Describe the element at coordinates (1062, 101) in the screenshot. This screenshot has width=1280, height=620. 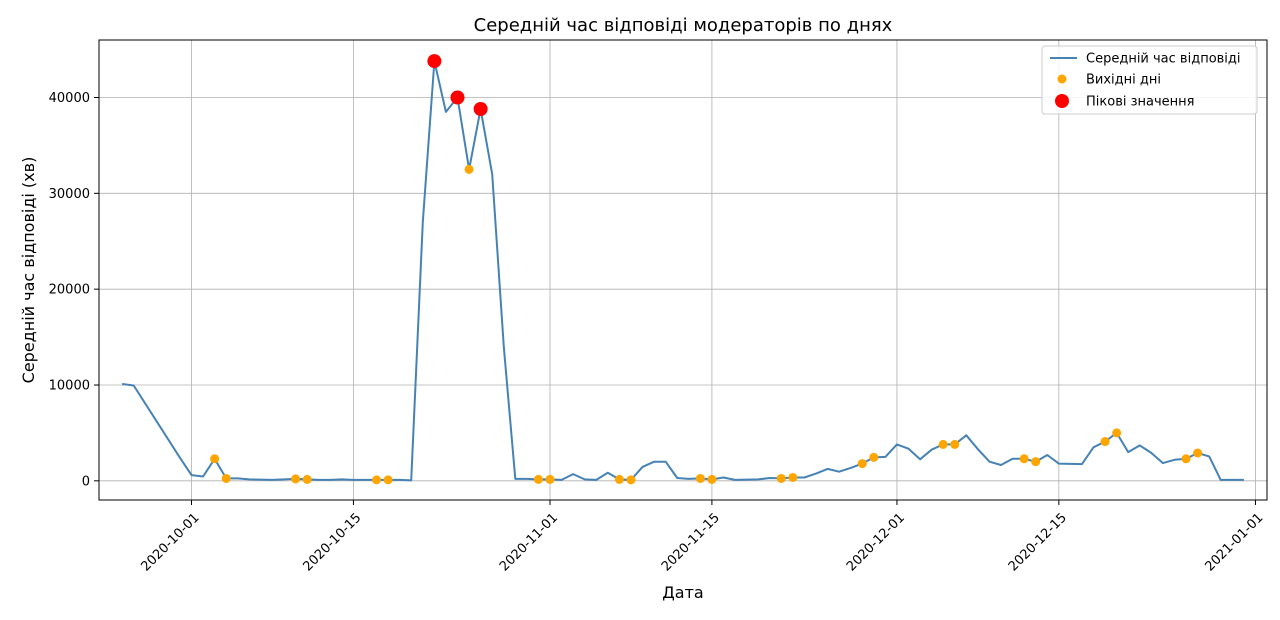
I see `legend-peak-swatch` at that location.